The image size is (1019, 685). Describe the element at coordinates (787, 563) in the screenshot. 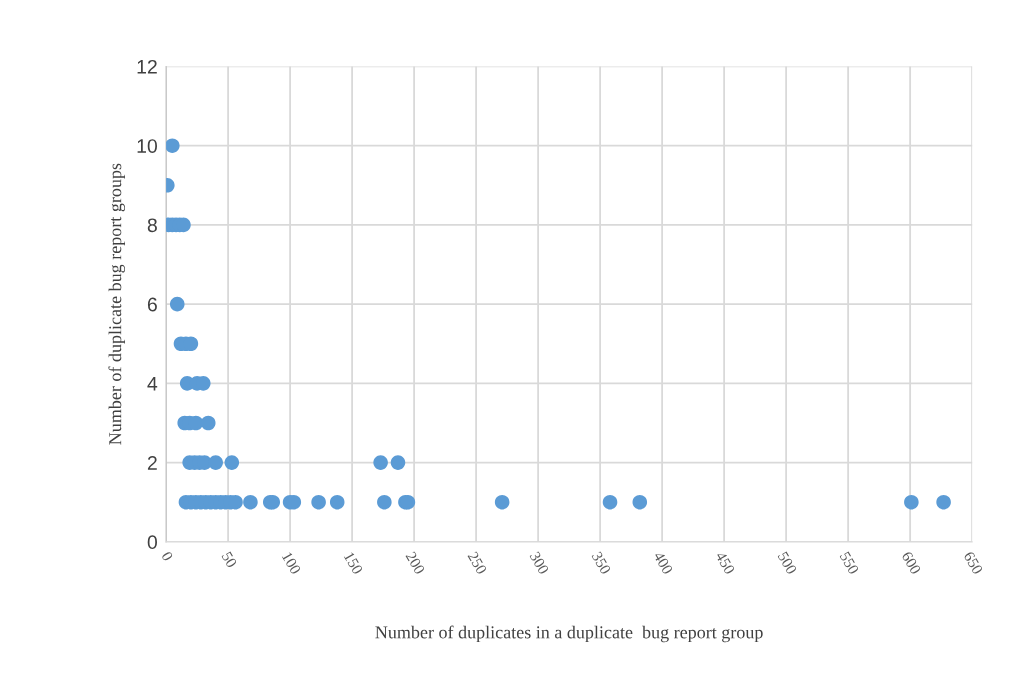

I see `x-tick-label: 500` at that location.